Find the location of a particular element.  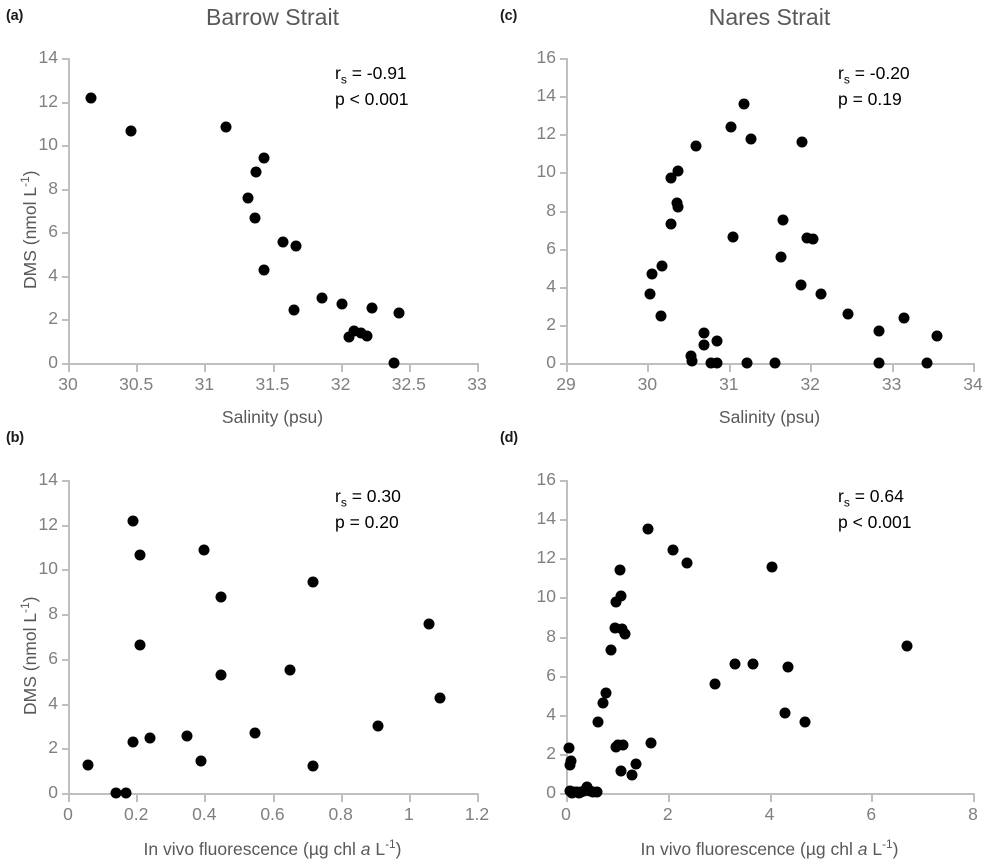

panel-a-x-tick-label: 33 is located at coordinates (477, 384).